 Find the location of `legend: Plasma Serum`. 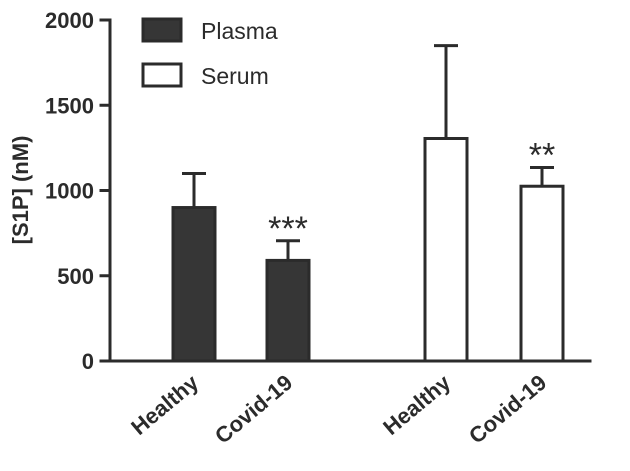

legend: Plasma Serum is located at coordinates (209, 53).